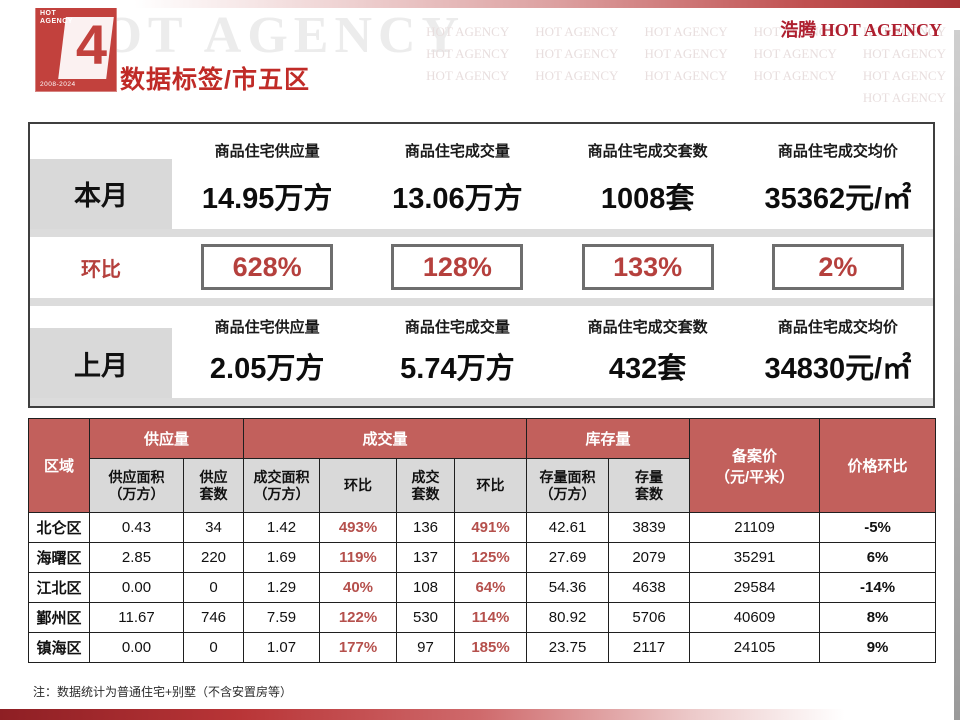  I want to click on supply-area: 2.85, so click(136, 557).